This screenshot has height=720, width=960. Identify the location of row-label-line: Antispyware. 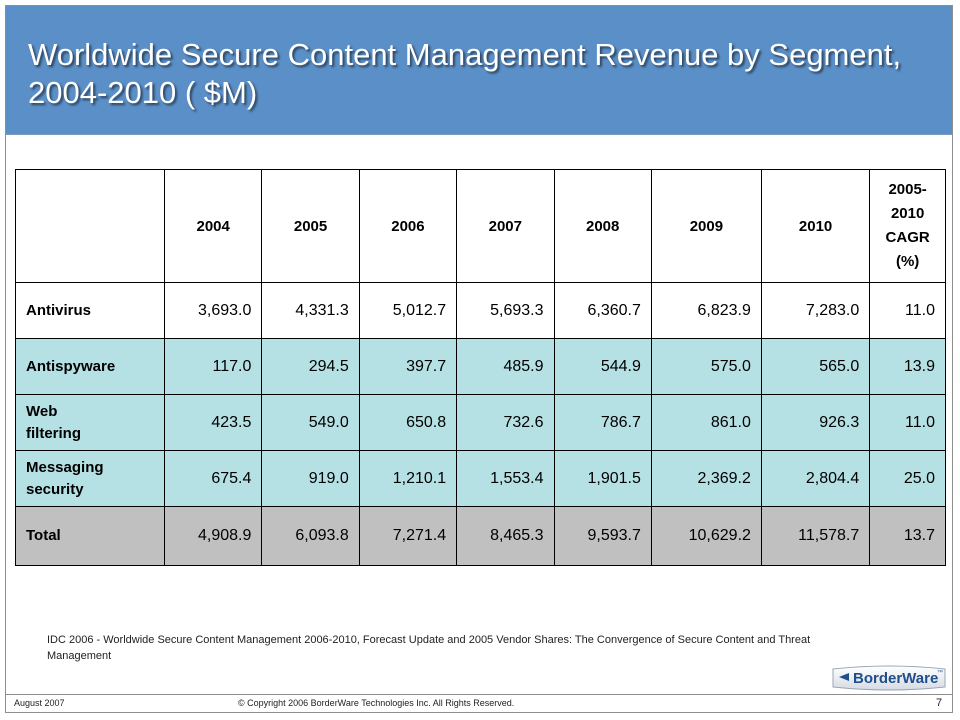
(71, 366).